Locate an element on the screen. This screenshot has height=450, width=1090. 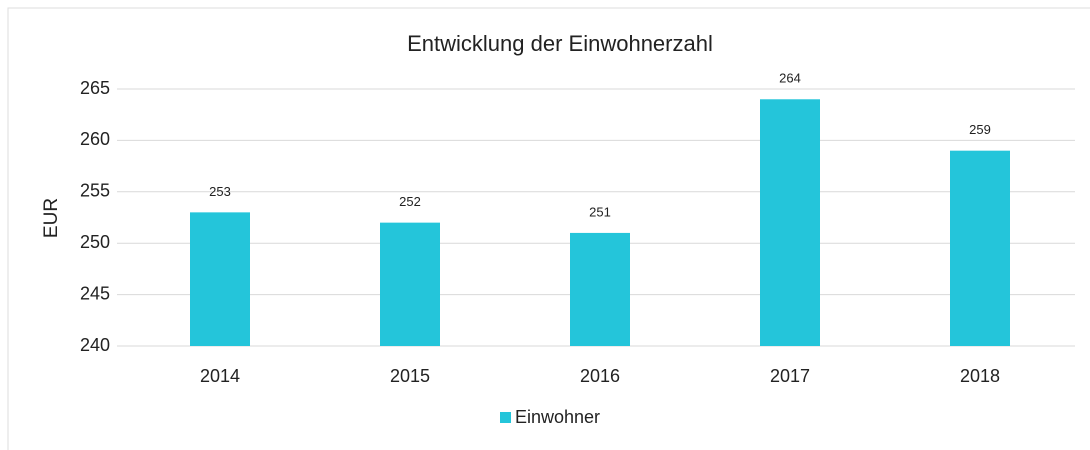
y-axis-label: EUR is located at coordinates (51, 218).